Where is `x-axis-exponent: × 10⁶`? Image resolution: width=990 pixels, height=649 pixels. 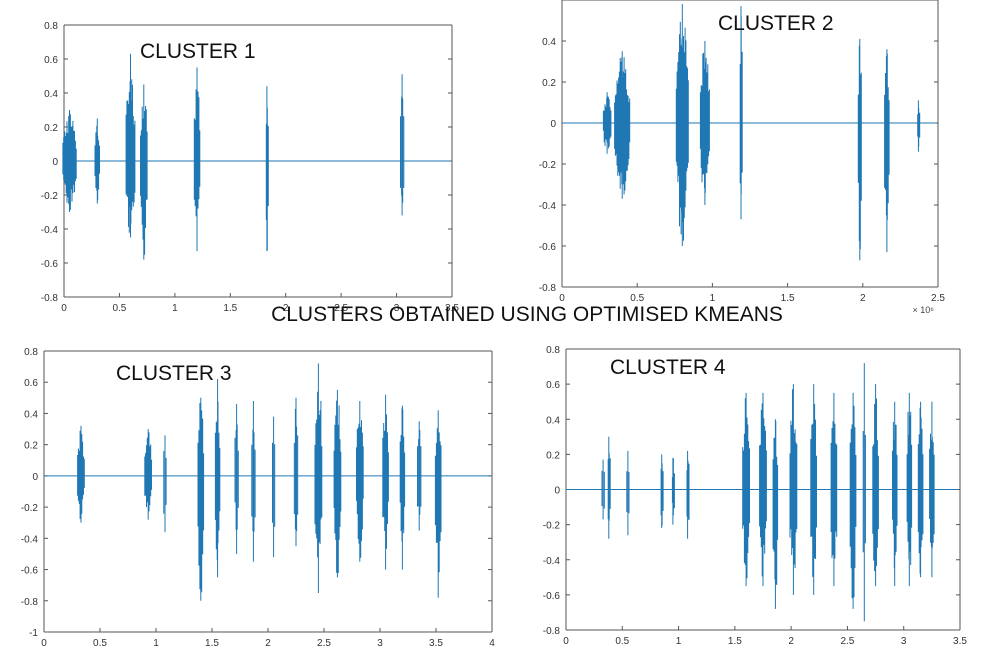
x-axis-exponent: × 10⁶ is located at coordinates (924, 310).